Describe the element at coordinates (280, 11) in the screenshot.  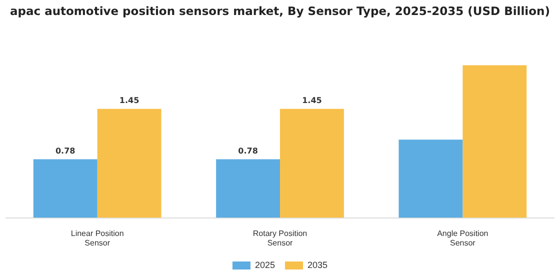
I see `chart-title: apac automotive position sensors market, By Sensor Type, 2025-2035 (USD Billion)` at that location.